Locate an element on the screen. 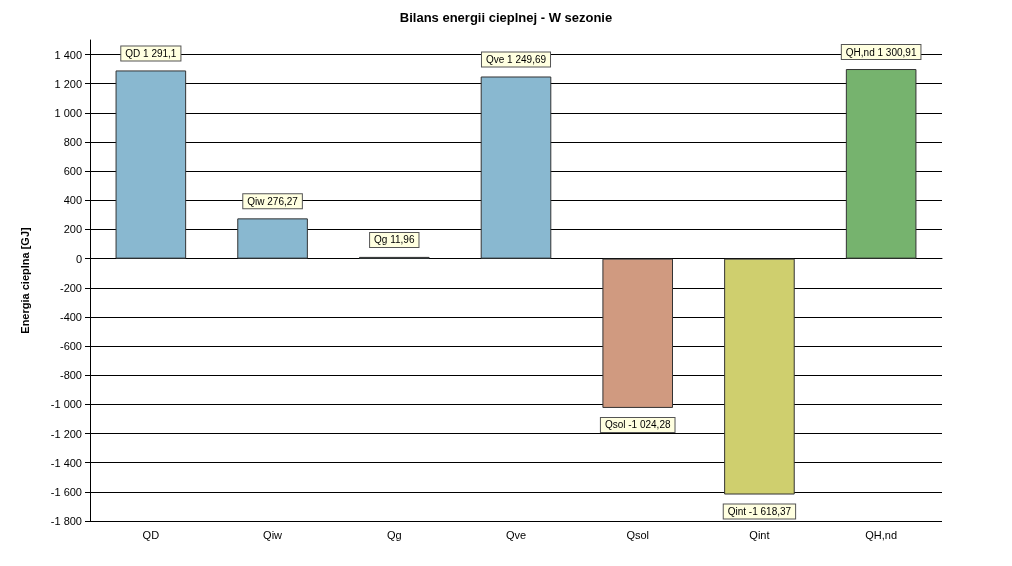  y-tick-label: -600 is located at coordinates (70, 346).